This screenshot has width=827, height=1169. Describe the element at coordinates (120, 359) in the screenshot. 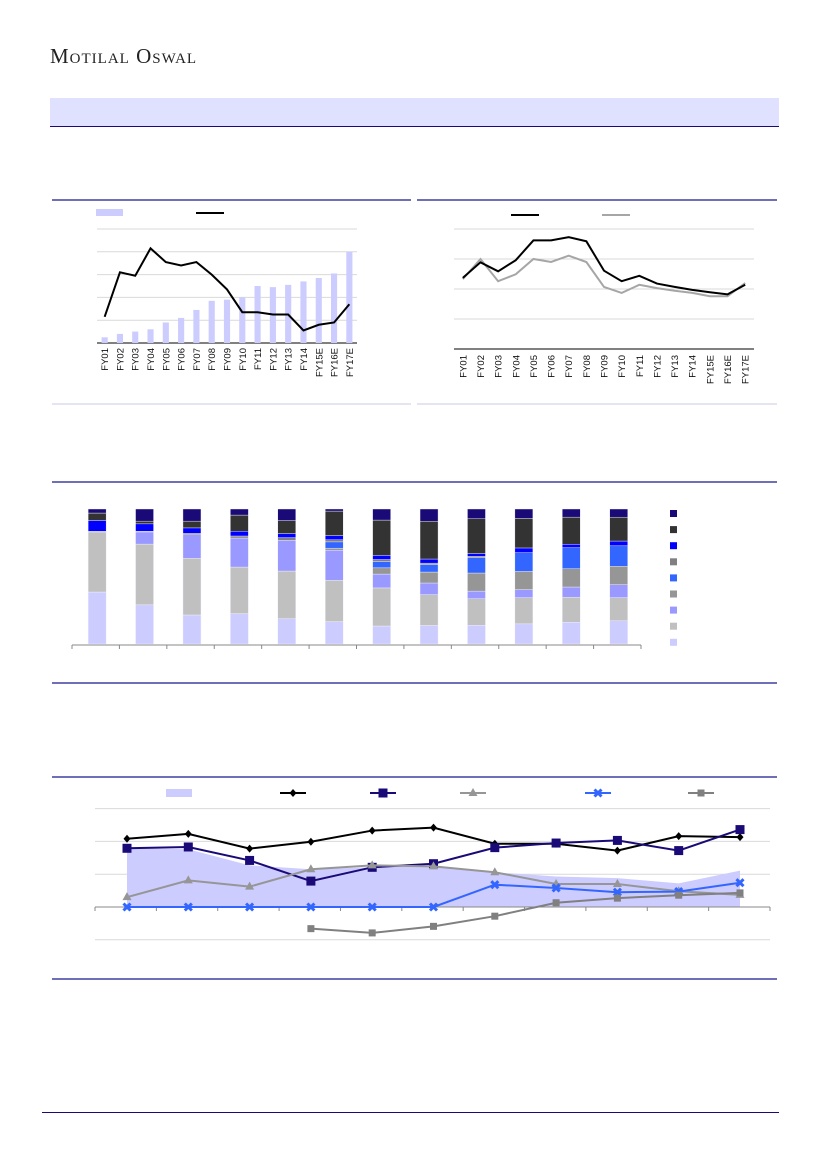

I see `x-tick-label: FY02` at that location.